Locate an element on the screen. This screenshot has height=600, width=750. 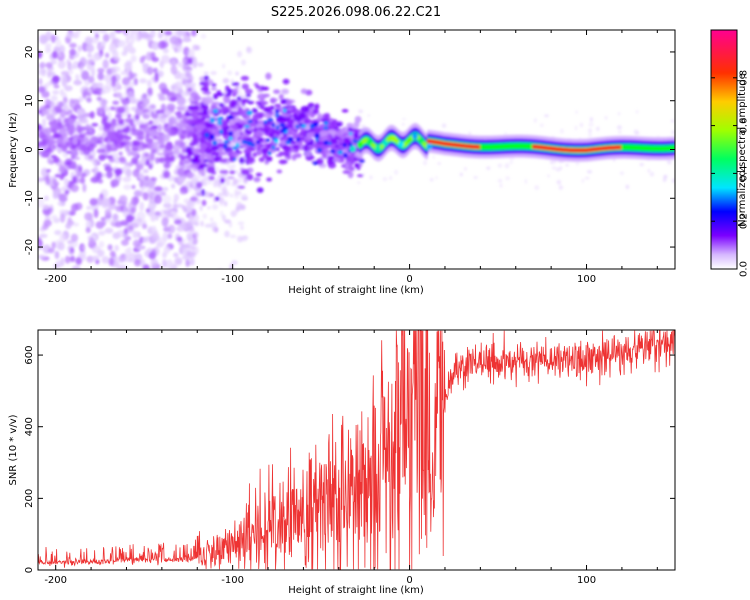
snr-x-tick-label: -200 is located at coordinates (55, 580).